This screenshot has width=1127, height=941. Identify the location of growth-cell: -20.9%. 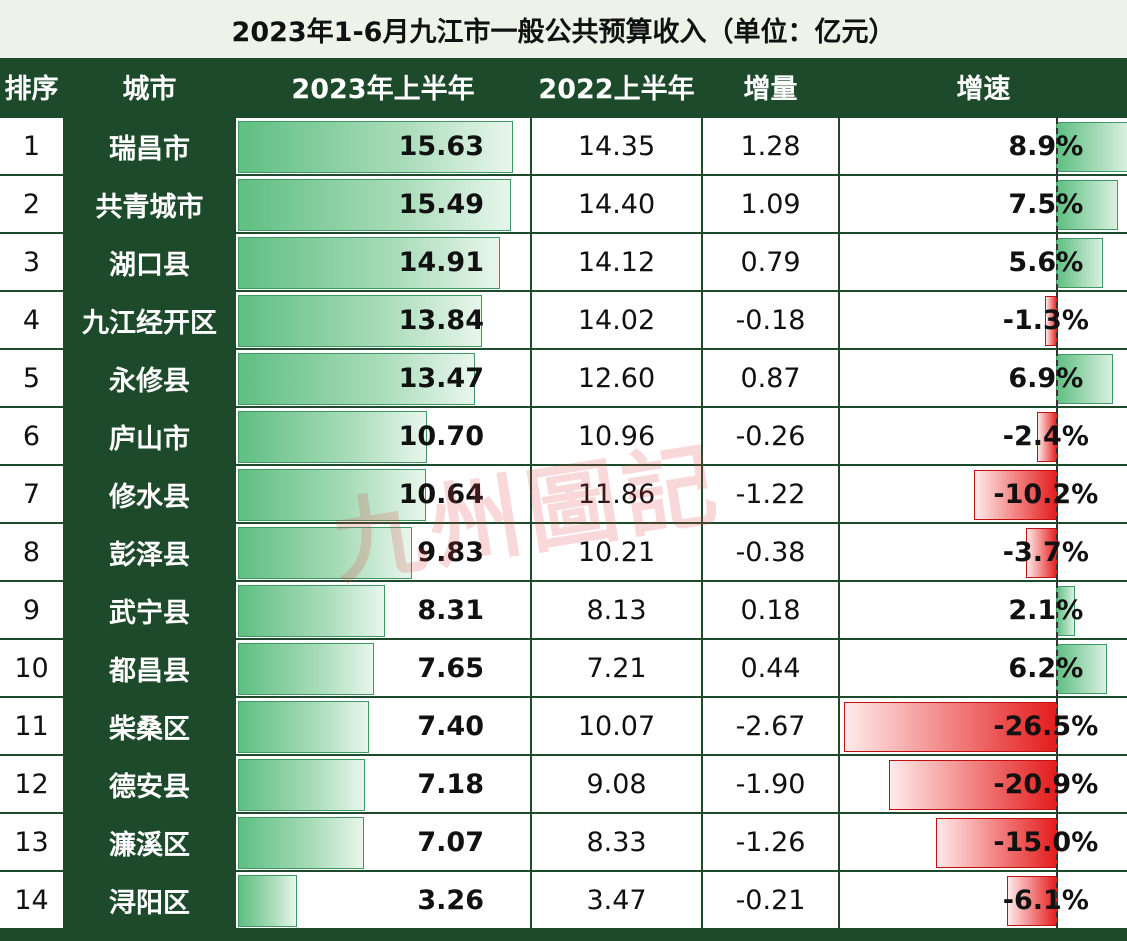
(983, 784).